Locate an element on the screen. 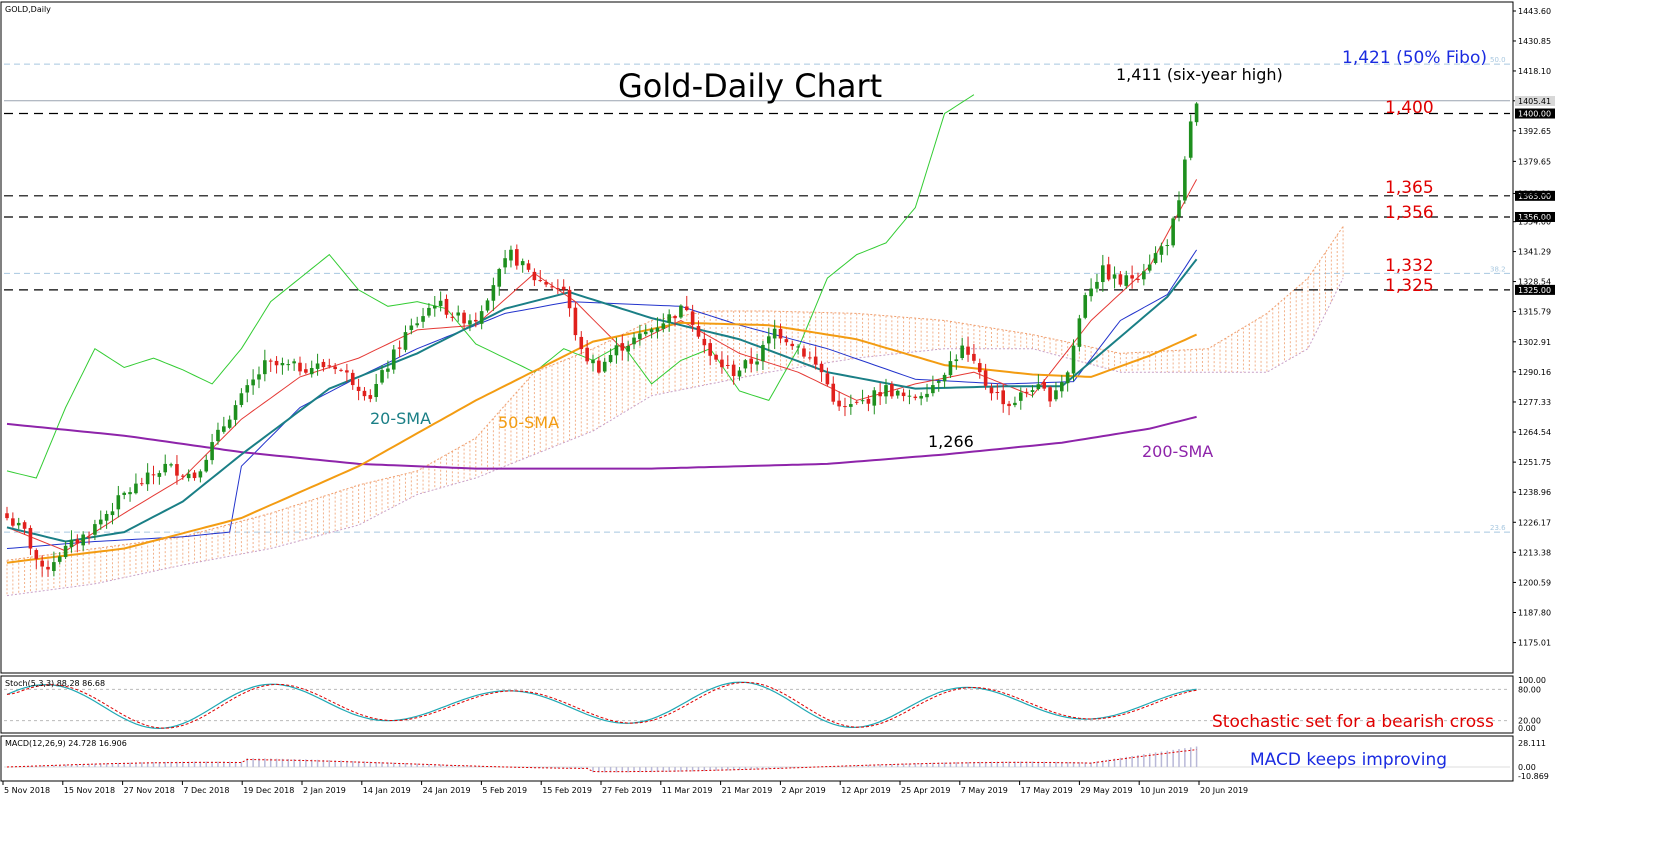 Image resolution: width=1668 pixels, height=851 pixels. y-tick-label: 1226.17 is located at coordinates (1534, 522).